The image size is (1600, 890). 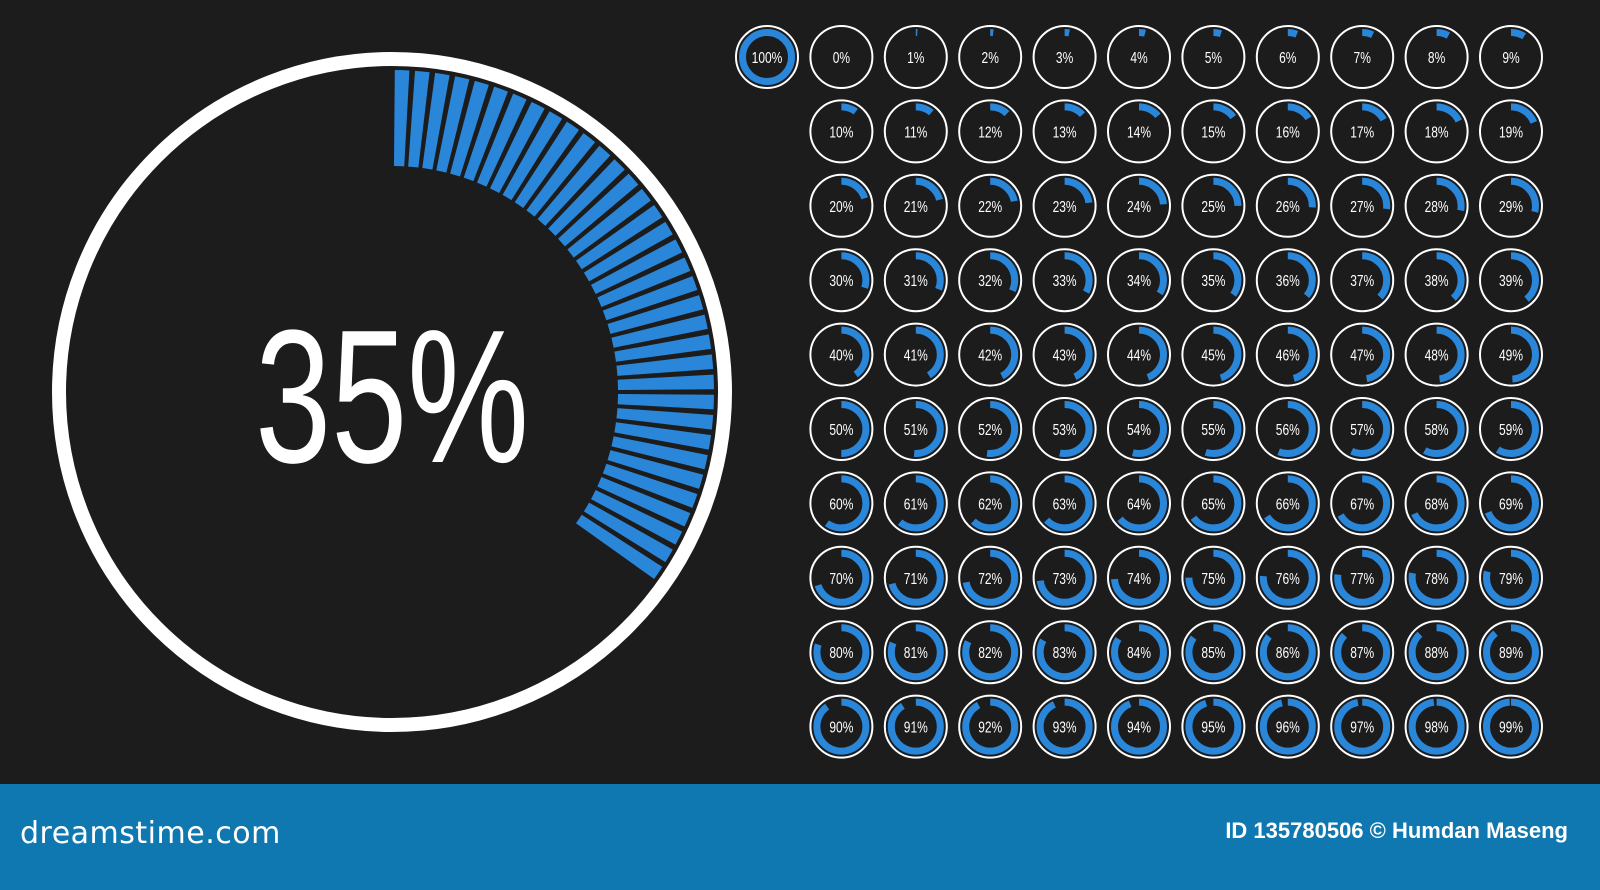 I want to click on percent-gauge-97: 97%, so click(x=1362, y=726).